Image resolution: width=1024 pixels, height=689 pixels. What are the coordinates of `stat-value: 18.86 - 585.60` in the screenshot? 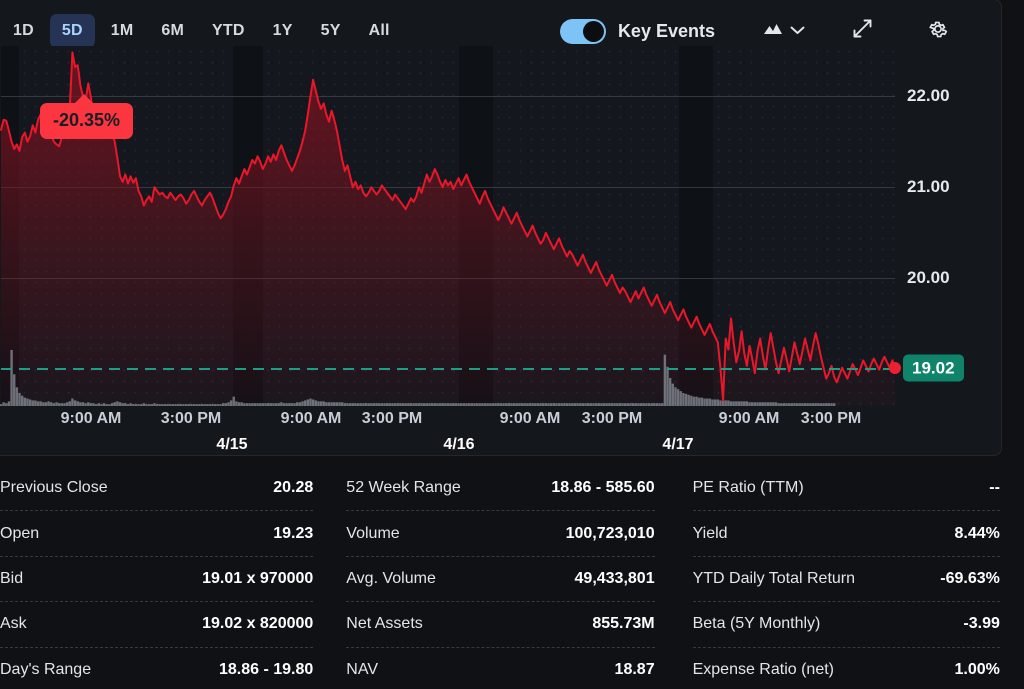 It's located at (603, 488).